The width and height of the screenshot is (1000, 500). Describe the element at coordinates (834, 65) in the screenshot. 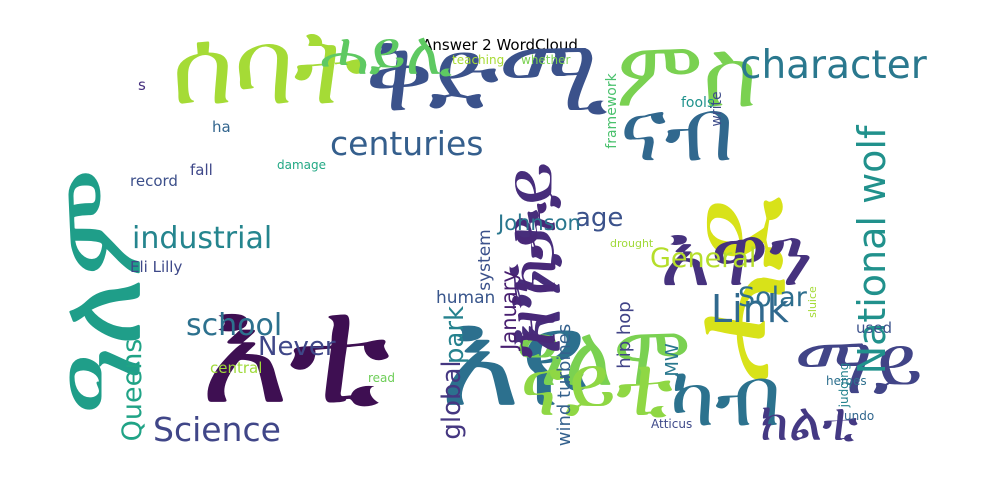

I see `cloud-word: character` at that location.